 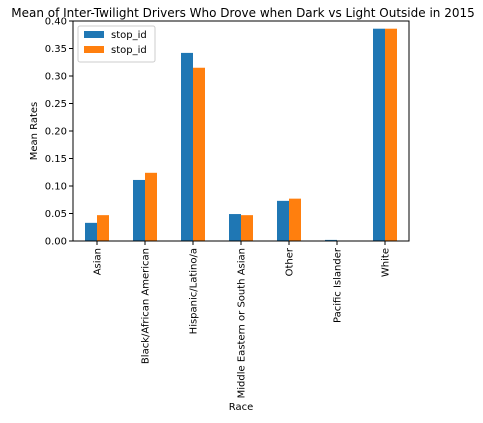 I want to click on x-tick-label: White, so click(x=386, y=262).